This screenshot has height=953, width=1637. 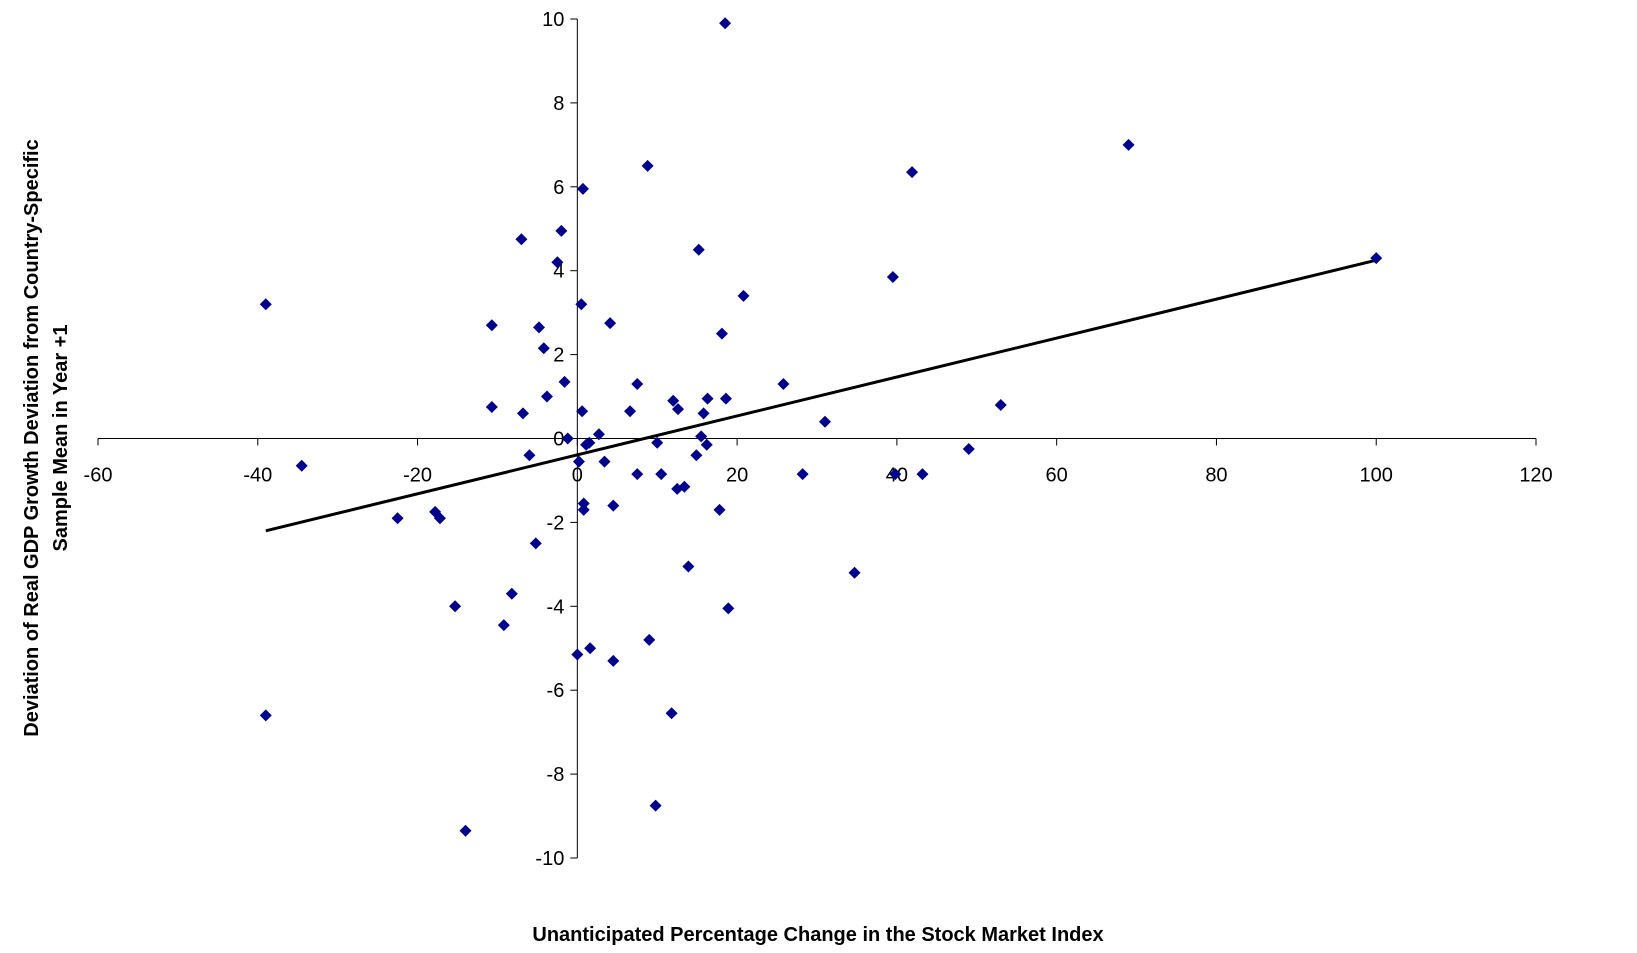 What do you see at coordinates (558, 272) in the screenshot?
I see `y-tick-label: 4` at bounding box center [558, 272].